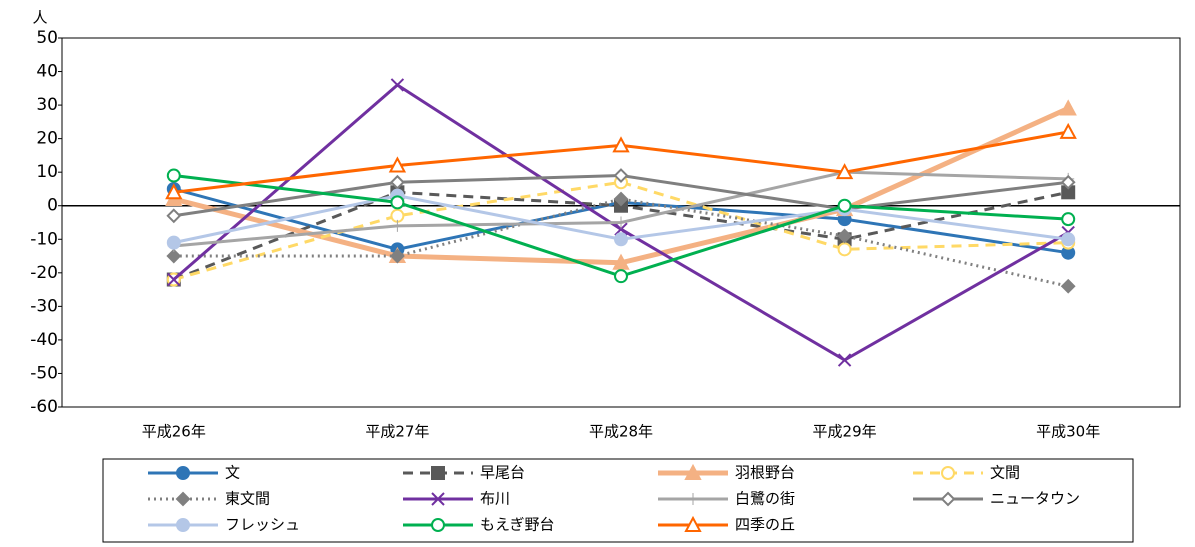  What do you see at coordinates (47, 139) in the screenshot?
I see `y-tick-label: 20` at bounding box center [47, 139].